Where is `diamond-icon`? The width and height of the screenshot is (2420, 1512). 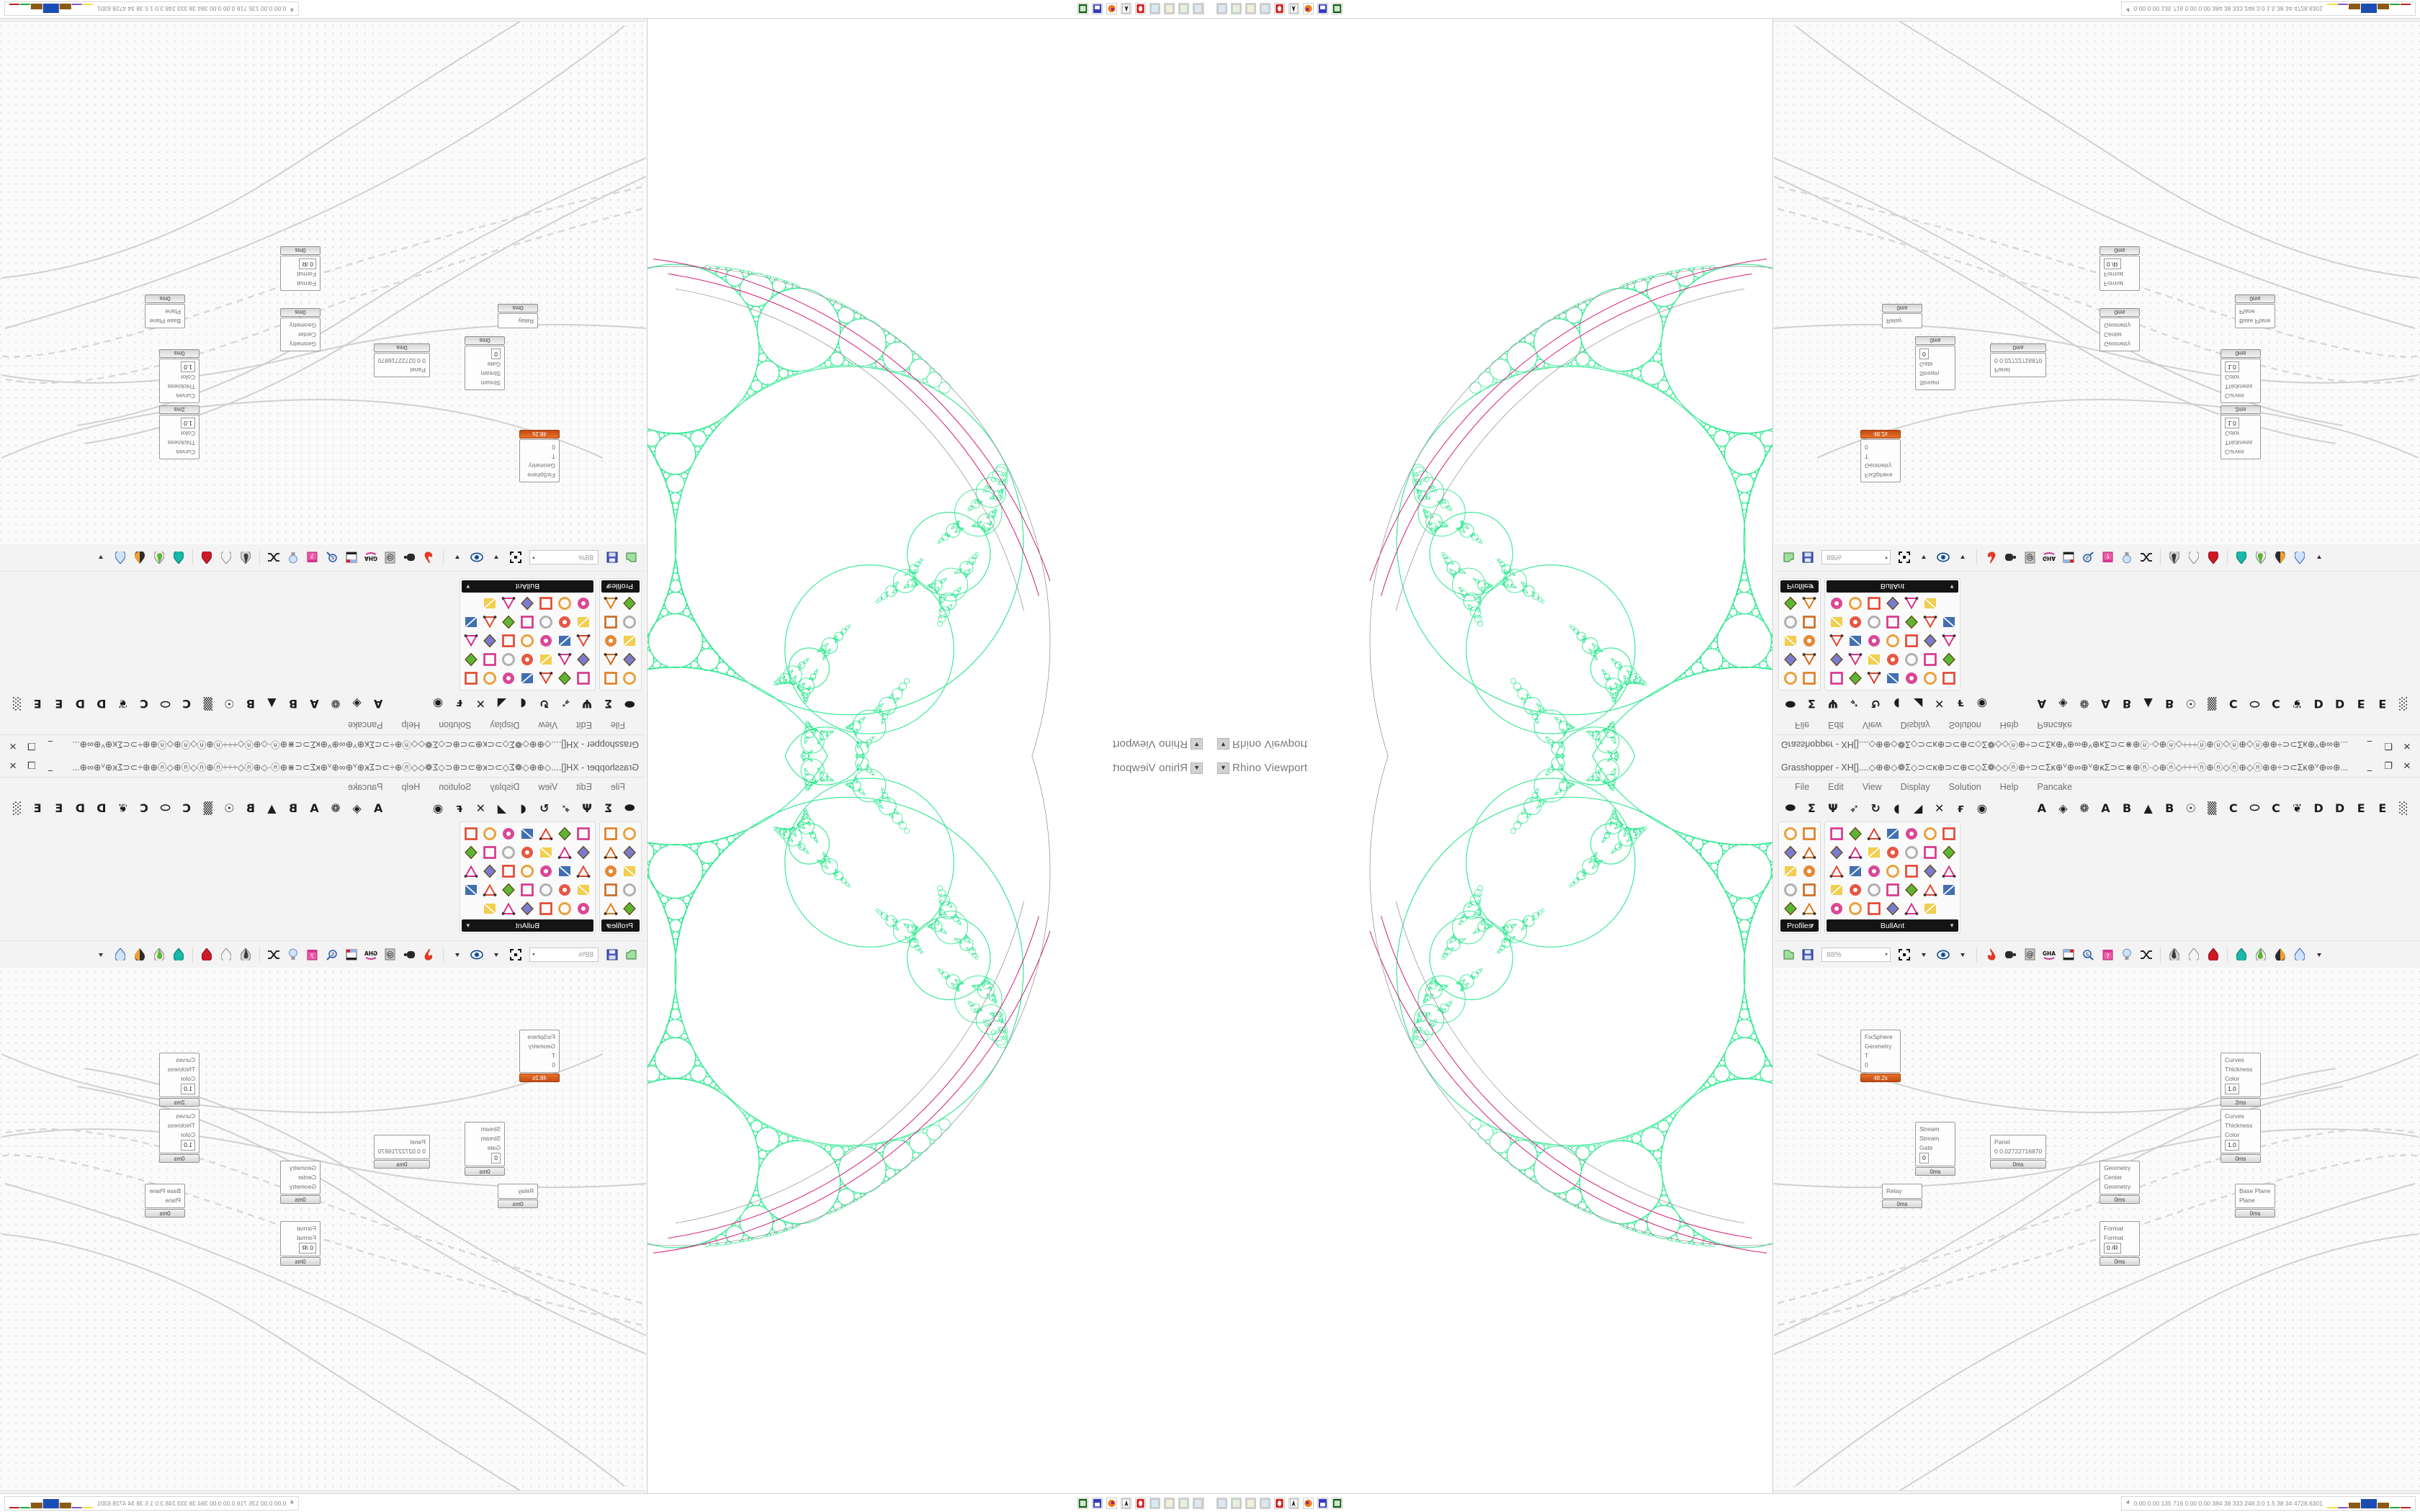 diamond-icon is located at coordinates (584, 604).